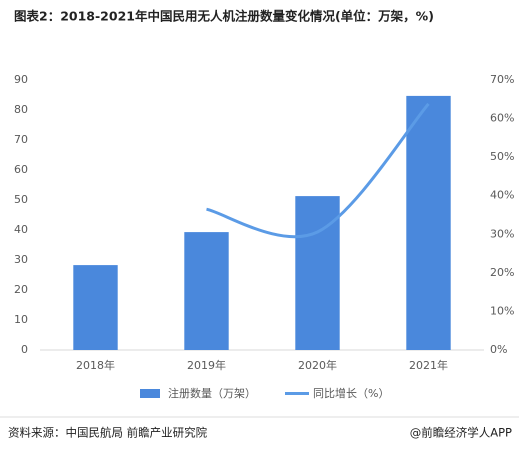 The height and width of the screenshot is (456, 519). What do you see at coordinates (24, 349) in the screenshot?
I see `y-tick-label: 0` at bounding box center [24, 349].